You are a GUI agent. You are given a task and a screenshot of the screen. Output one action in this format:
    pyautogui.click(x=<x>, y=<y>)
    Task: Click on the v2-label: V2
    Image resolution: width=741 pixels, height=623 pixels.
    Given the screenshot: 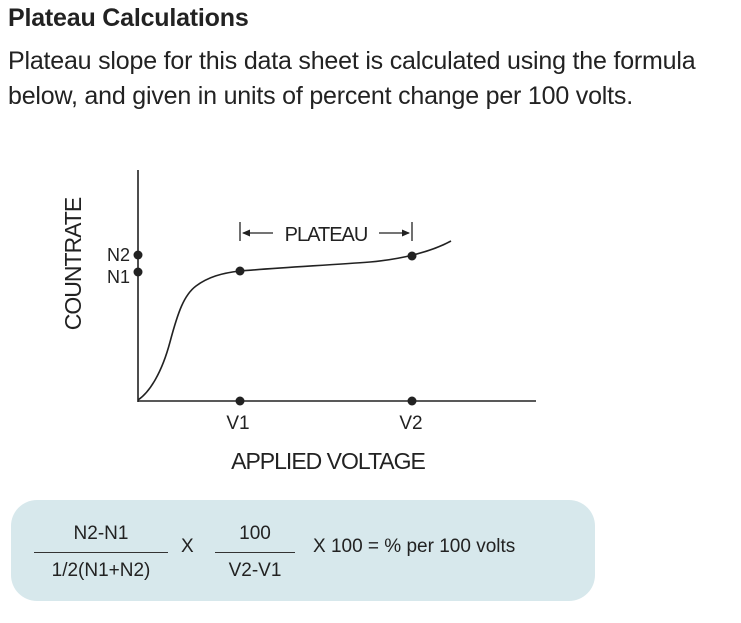 What is the action you would take?
    pyautogui.click(x=410, y=423)
    